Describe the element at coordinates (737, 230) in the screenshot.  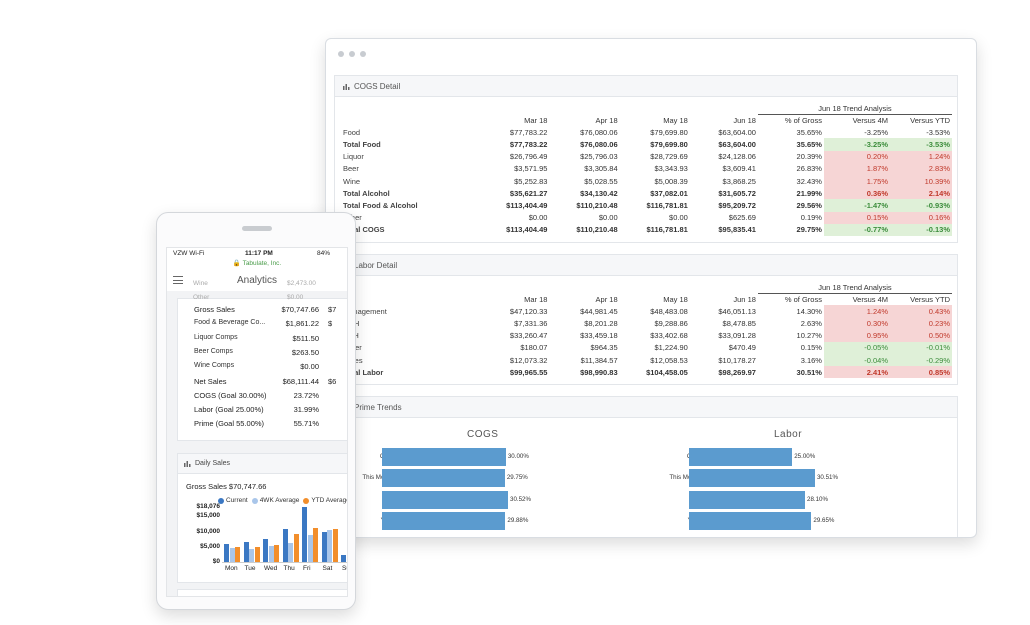
I see `table-cell: $95,835.41` at that location.